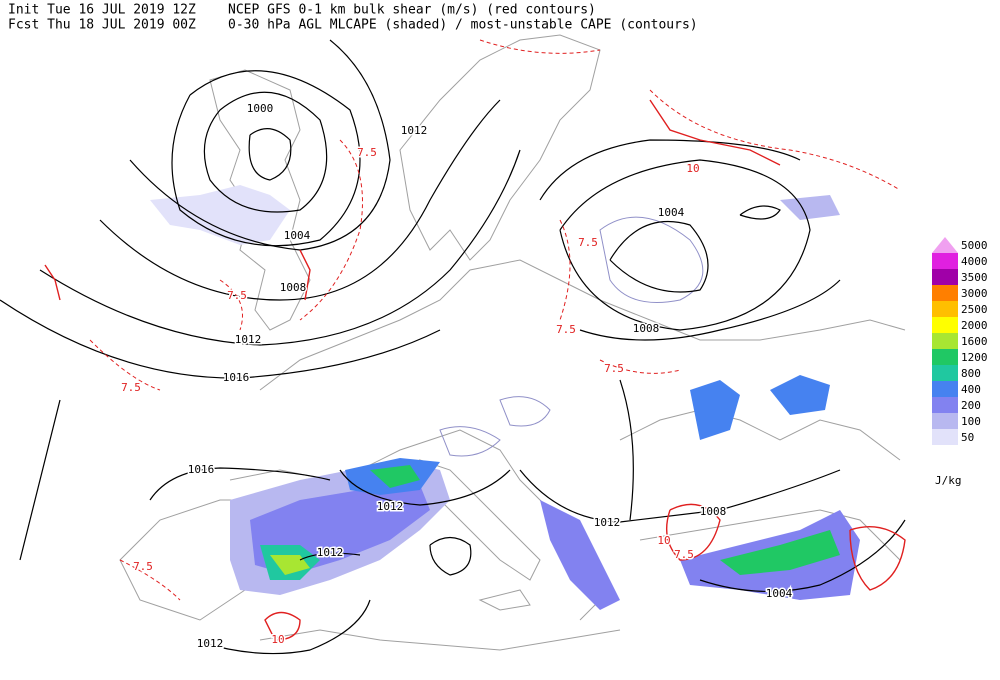 This screenshot has height=680, width=1000. I want to click on legend-label: 3000, so click(974, 293).